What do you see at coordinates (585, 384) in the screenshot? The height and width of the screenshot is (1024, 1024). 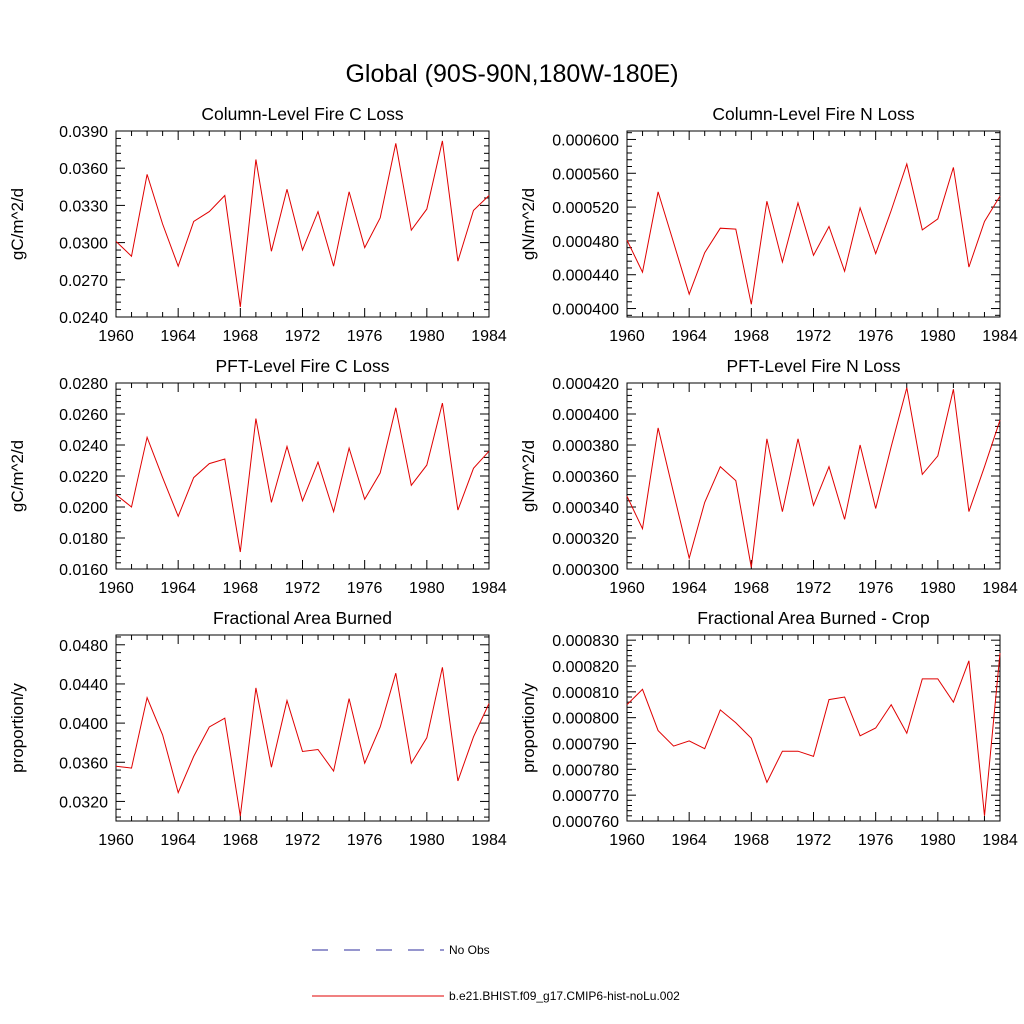 I see `y-tick-label: 0.000420` at bounding box center [585, 384].